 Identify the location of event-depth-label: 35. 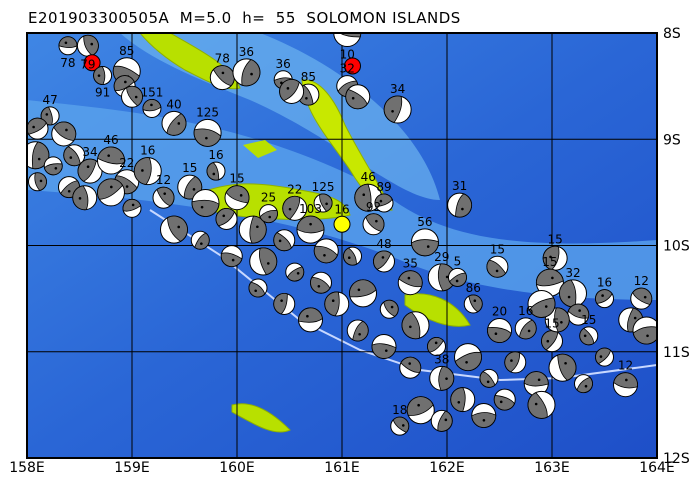
(410, 264).